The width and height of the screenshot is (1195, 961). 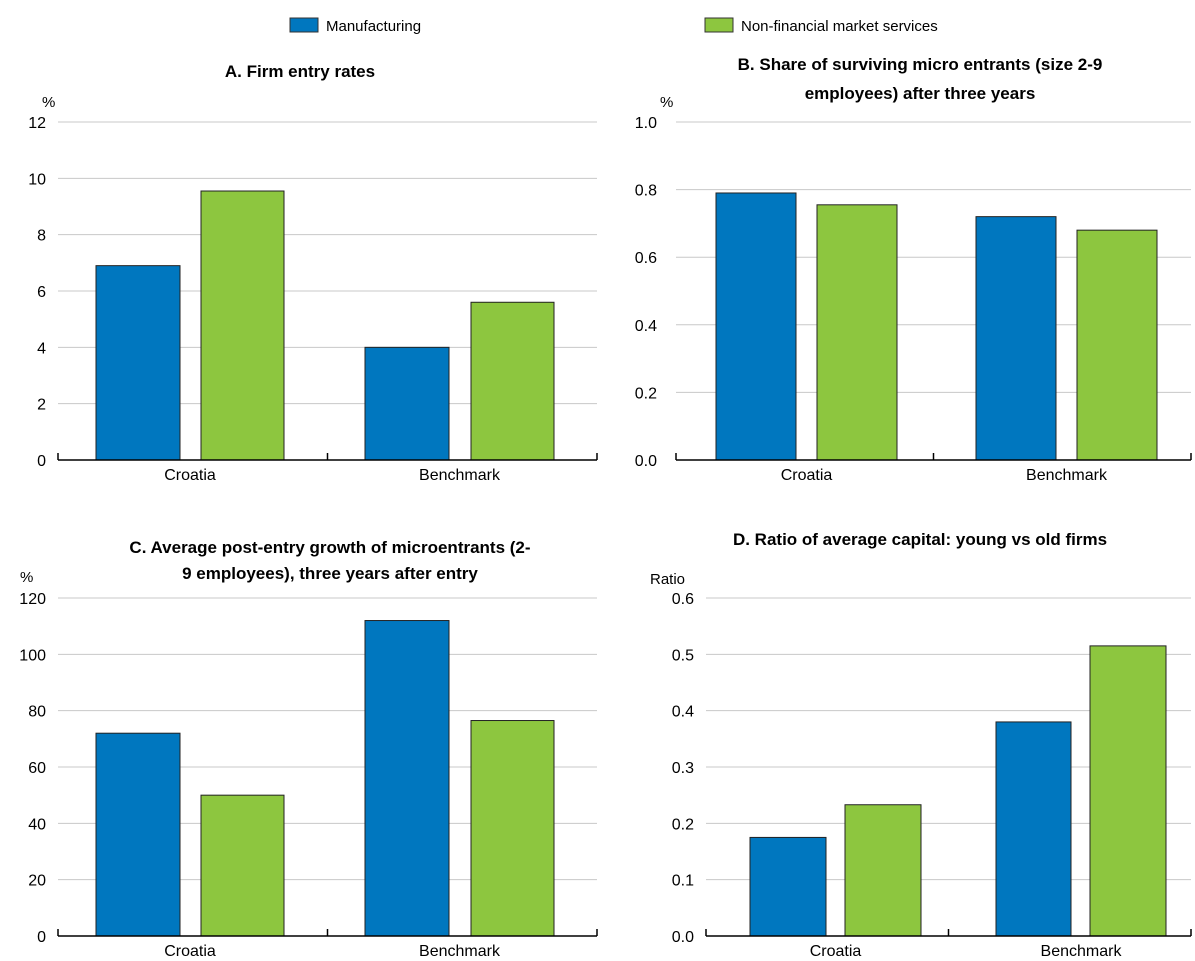 What do you see at coordinates (41, 292) in the screenshot?
I see `y-tick-label: 6` at bounding box center [41, 292].